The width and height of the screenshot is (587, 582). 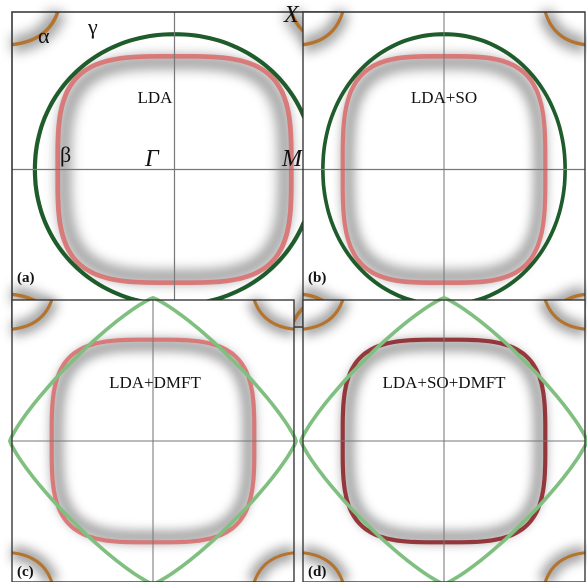 What do you see at coordinates (155, 382) in the screenshot?
I see `panel-title: LDA+DMFT` at bounding box center [155, 382].